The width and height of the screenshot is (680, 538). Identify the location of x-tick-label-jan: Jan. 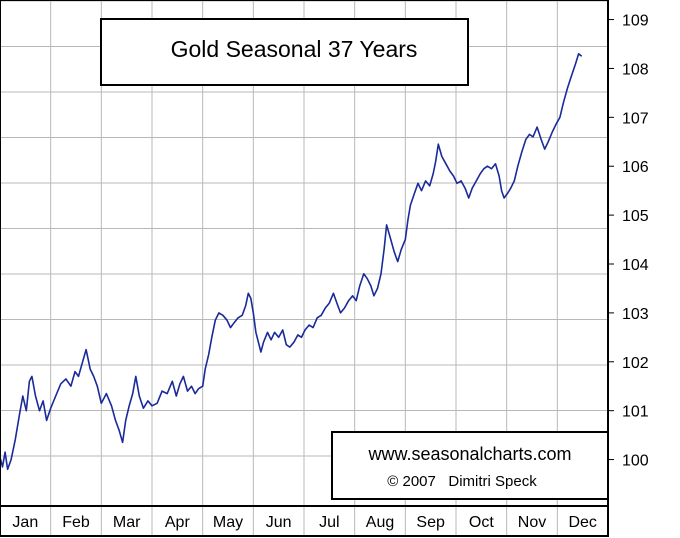
(25, 522).